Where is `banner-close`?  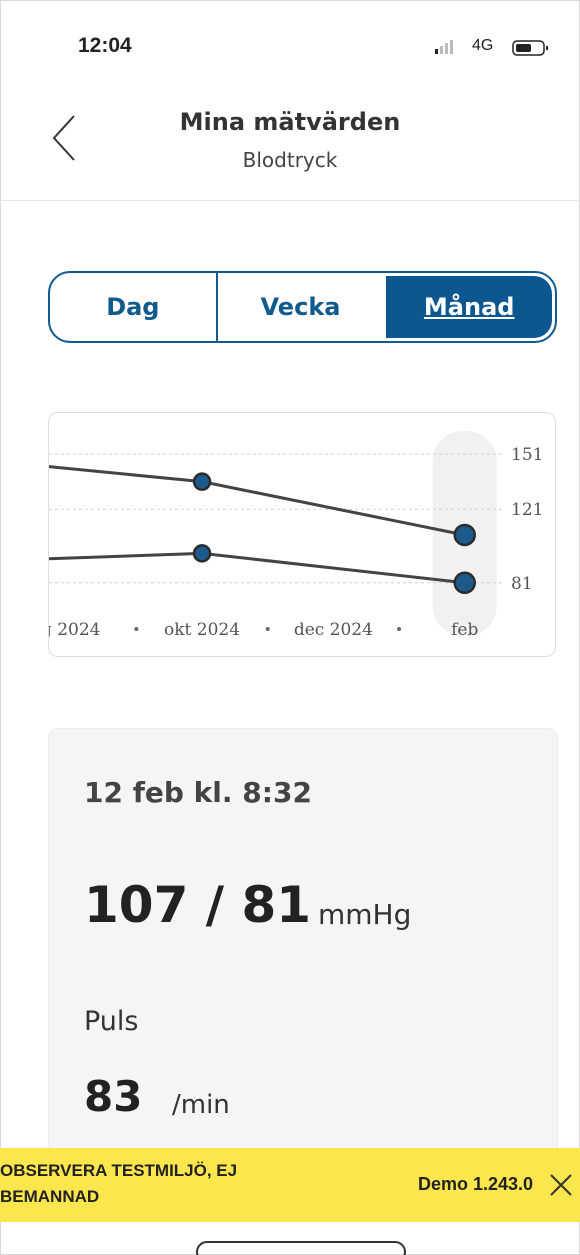 banner-close is located at coordinates (561, 1185).